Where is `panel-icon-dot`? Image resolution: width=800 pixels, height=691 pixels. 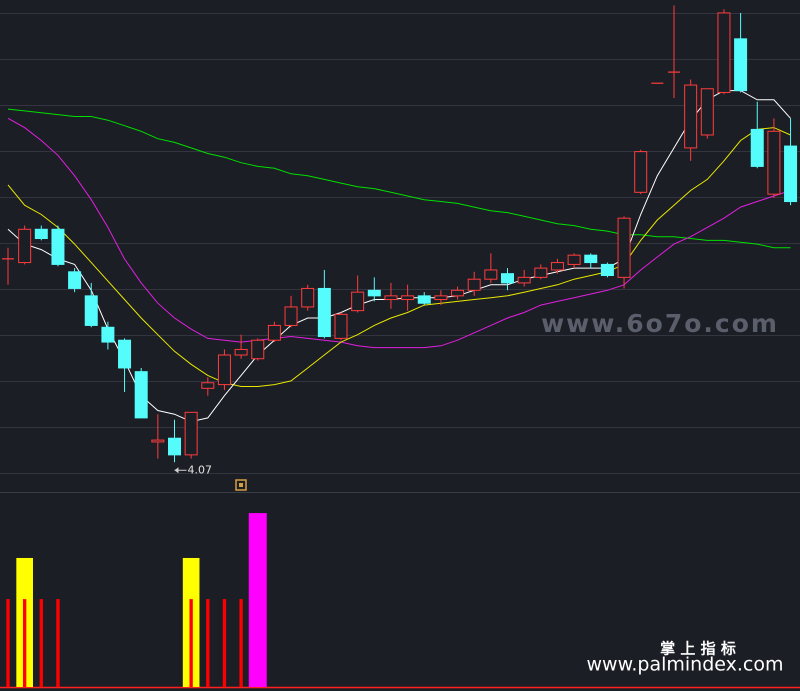
panel-icon-dot is located at coordinates (241, 485).